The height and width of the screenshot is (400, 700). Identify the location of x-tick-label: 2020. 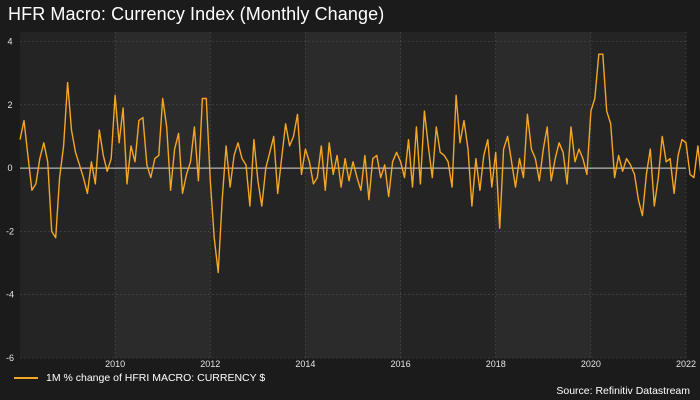
(591, 364).